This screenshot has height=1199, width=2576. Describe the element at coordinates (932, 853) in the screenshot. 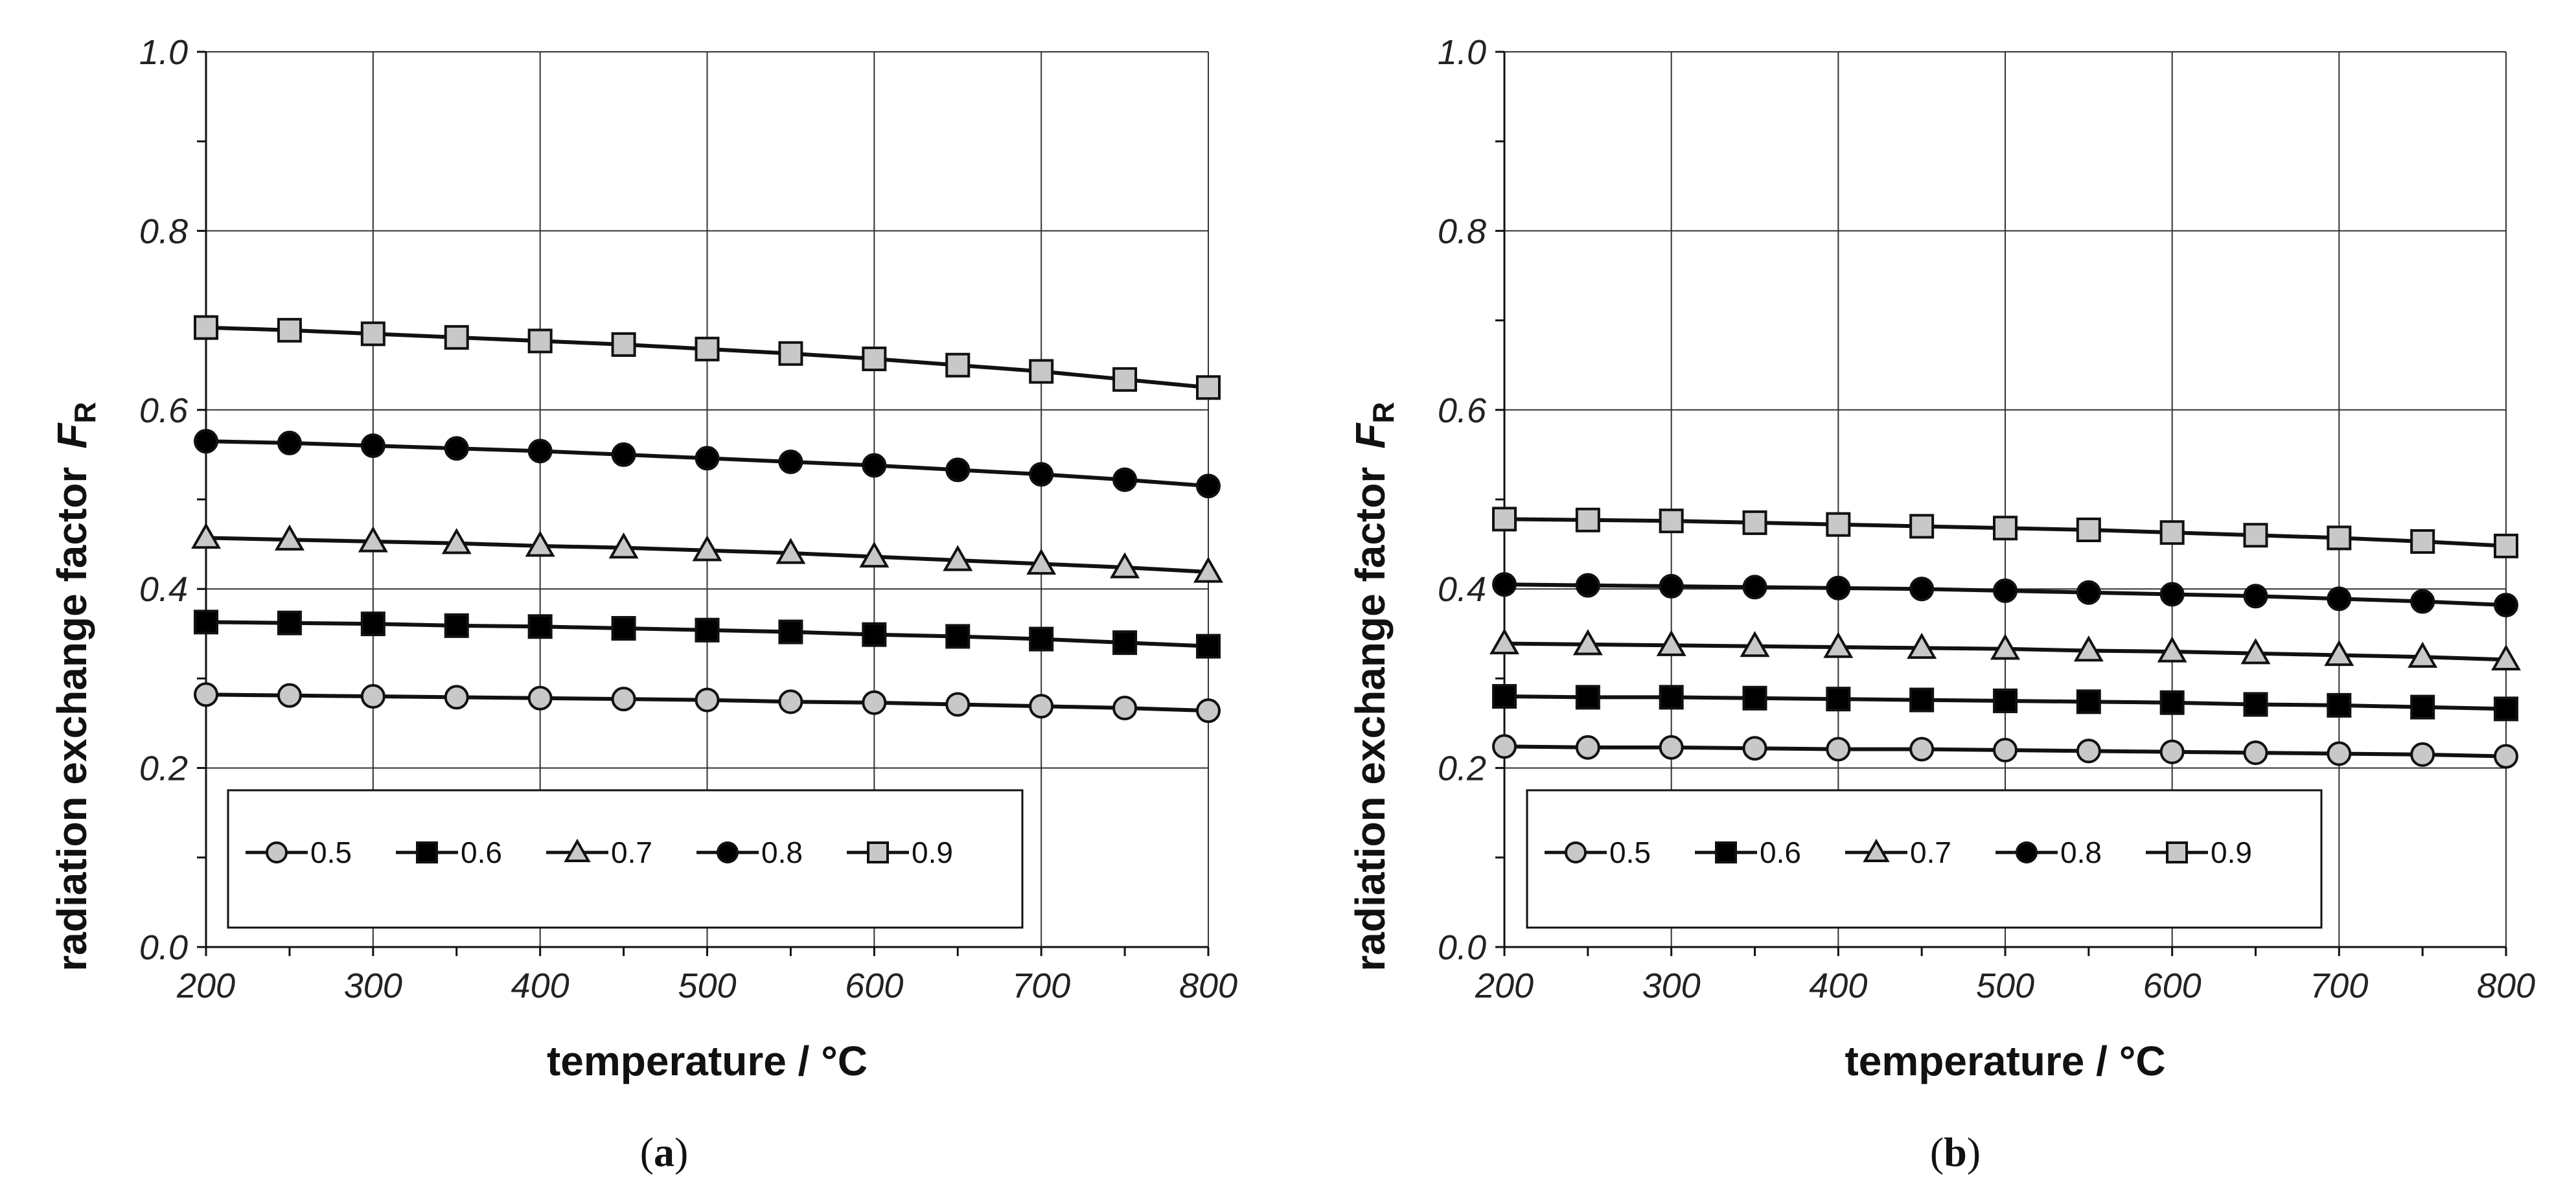

I see `legend-label-0.9: 0.9` at that location.